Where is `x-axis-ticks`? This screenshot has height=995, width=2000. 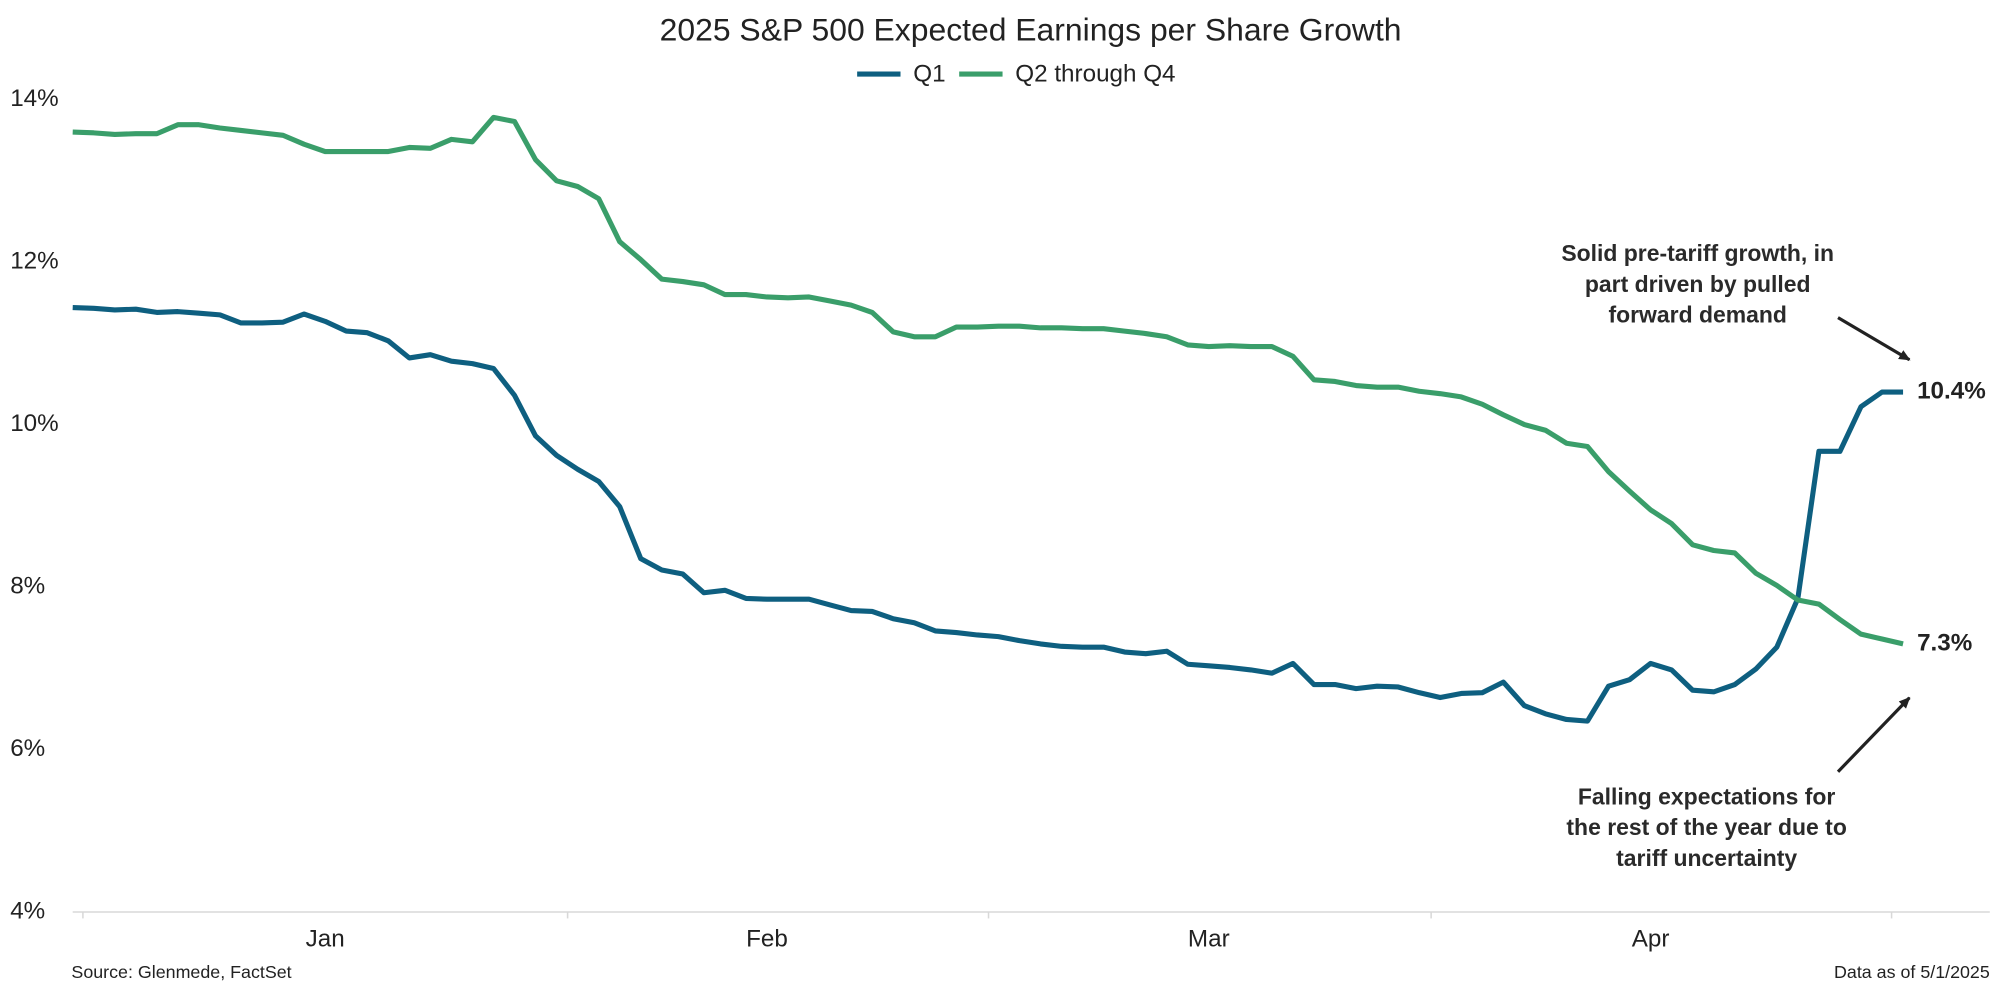
x-axis-ticks is located at coordinates (987, 915).